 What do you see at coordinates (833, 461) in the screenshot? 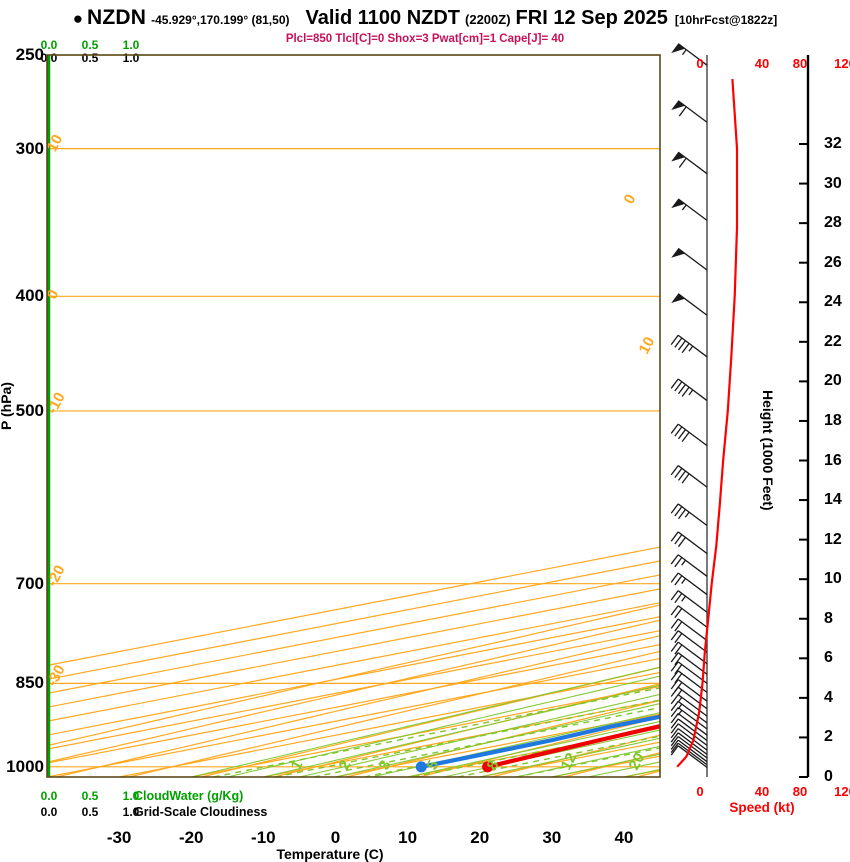
I see `height-tick-label: 16` at bounding box center [833, 461].